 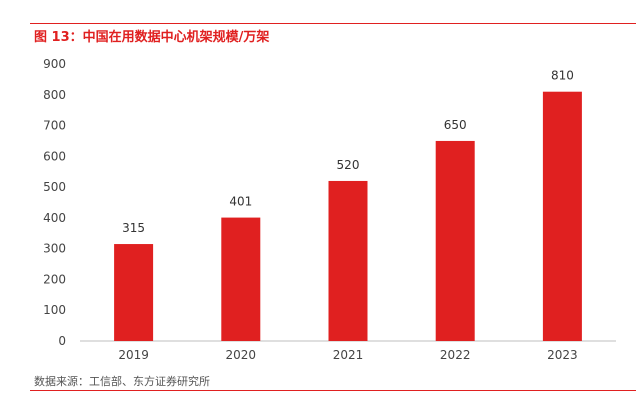 What do you see at coordinates (54, 95) in the screenshot?
I see `y-tick-label: 800` at bounding box center [54, 95].